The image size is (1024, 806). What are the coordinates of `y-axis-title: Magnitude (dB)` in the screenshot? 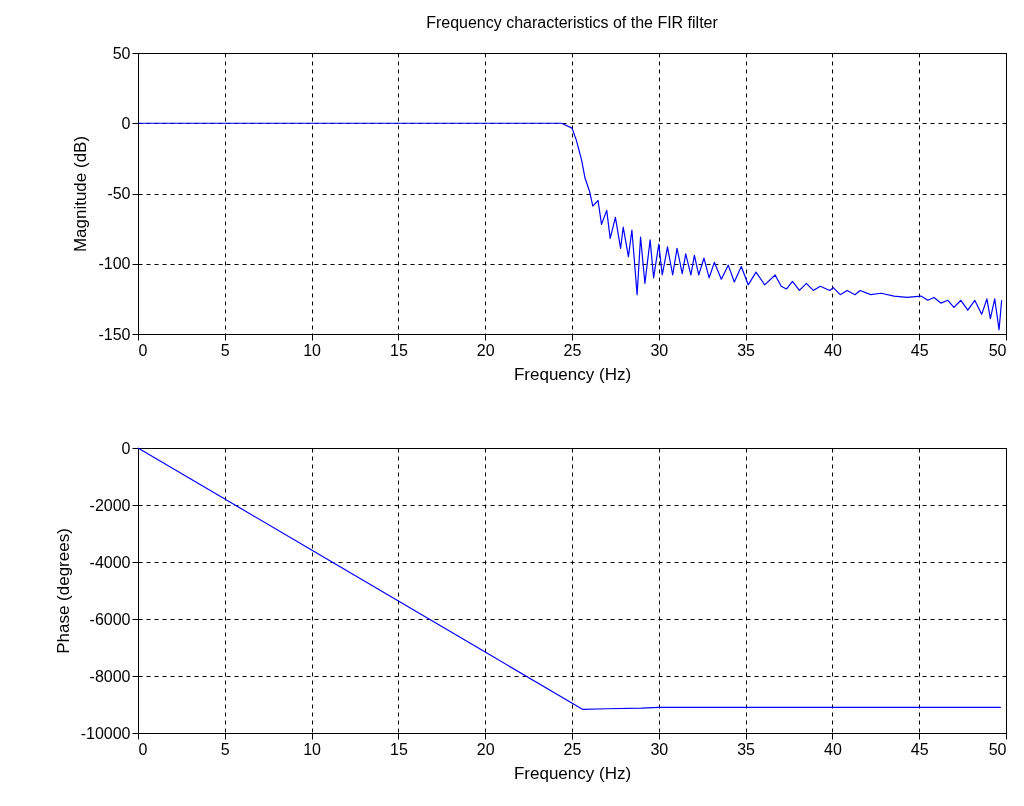 It's located at (81, 194).